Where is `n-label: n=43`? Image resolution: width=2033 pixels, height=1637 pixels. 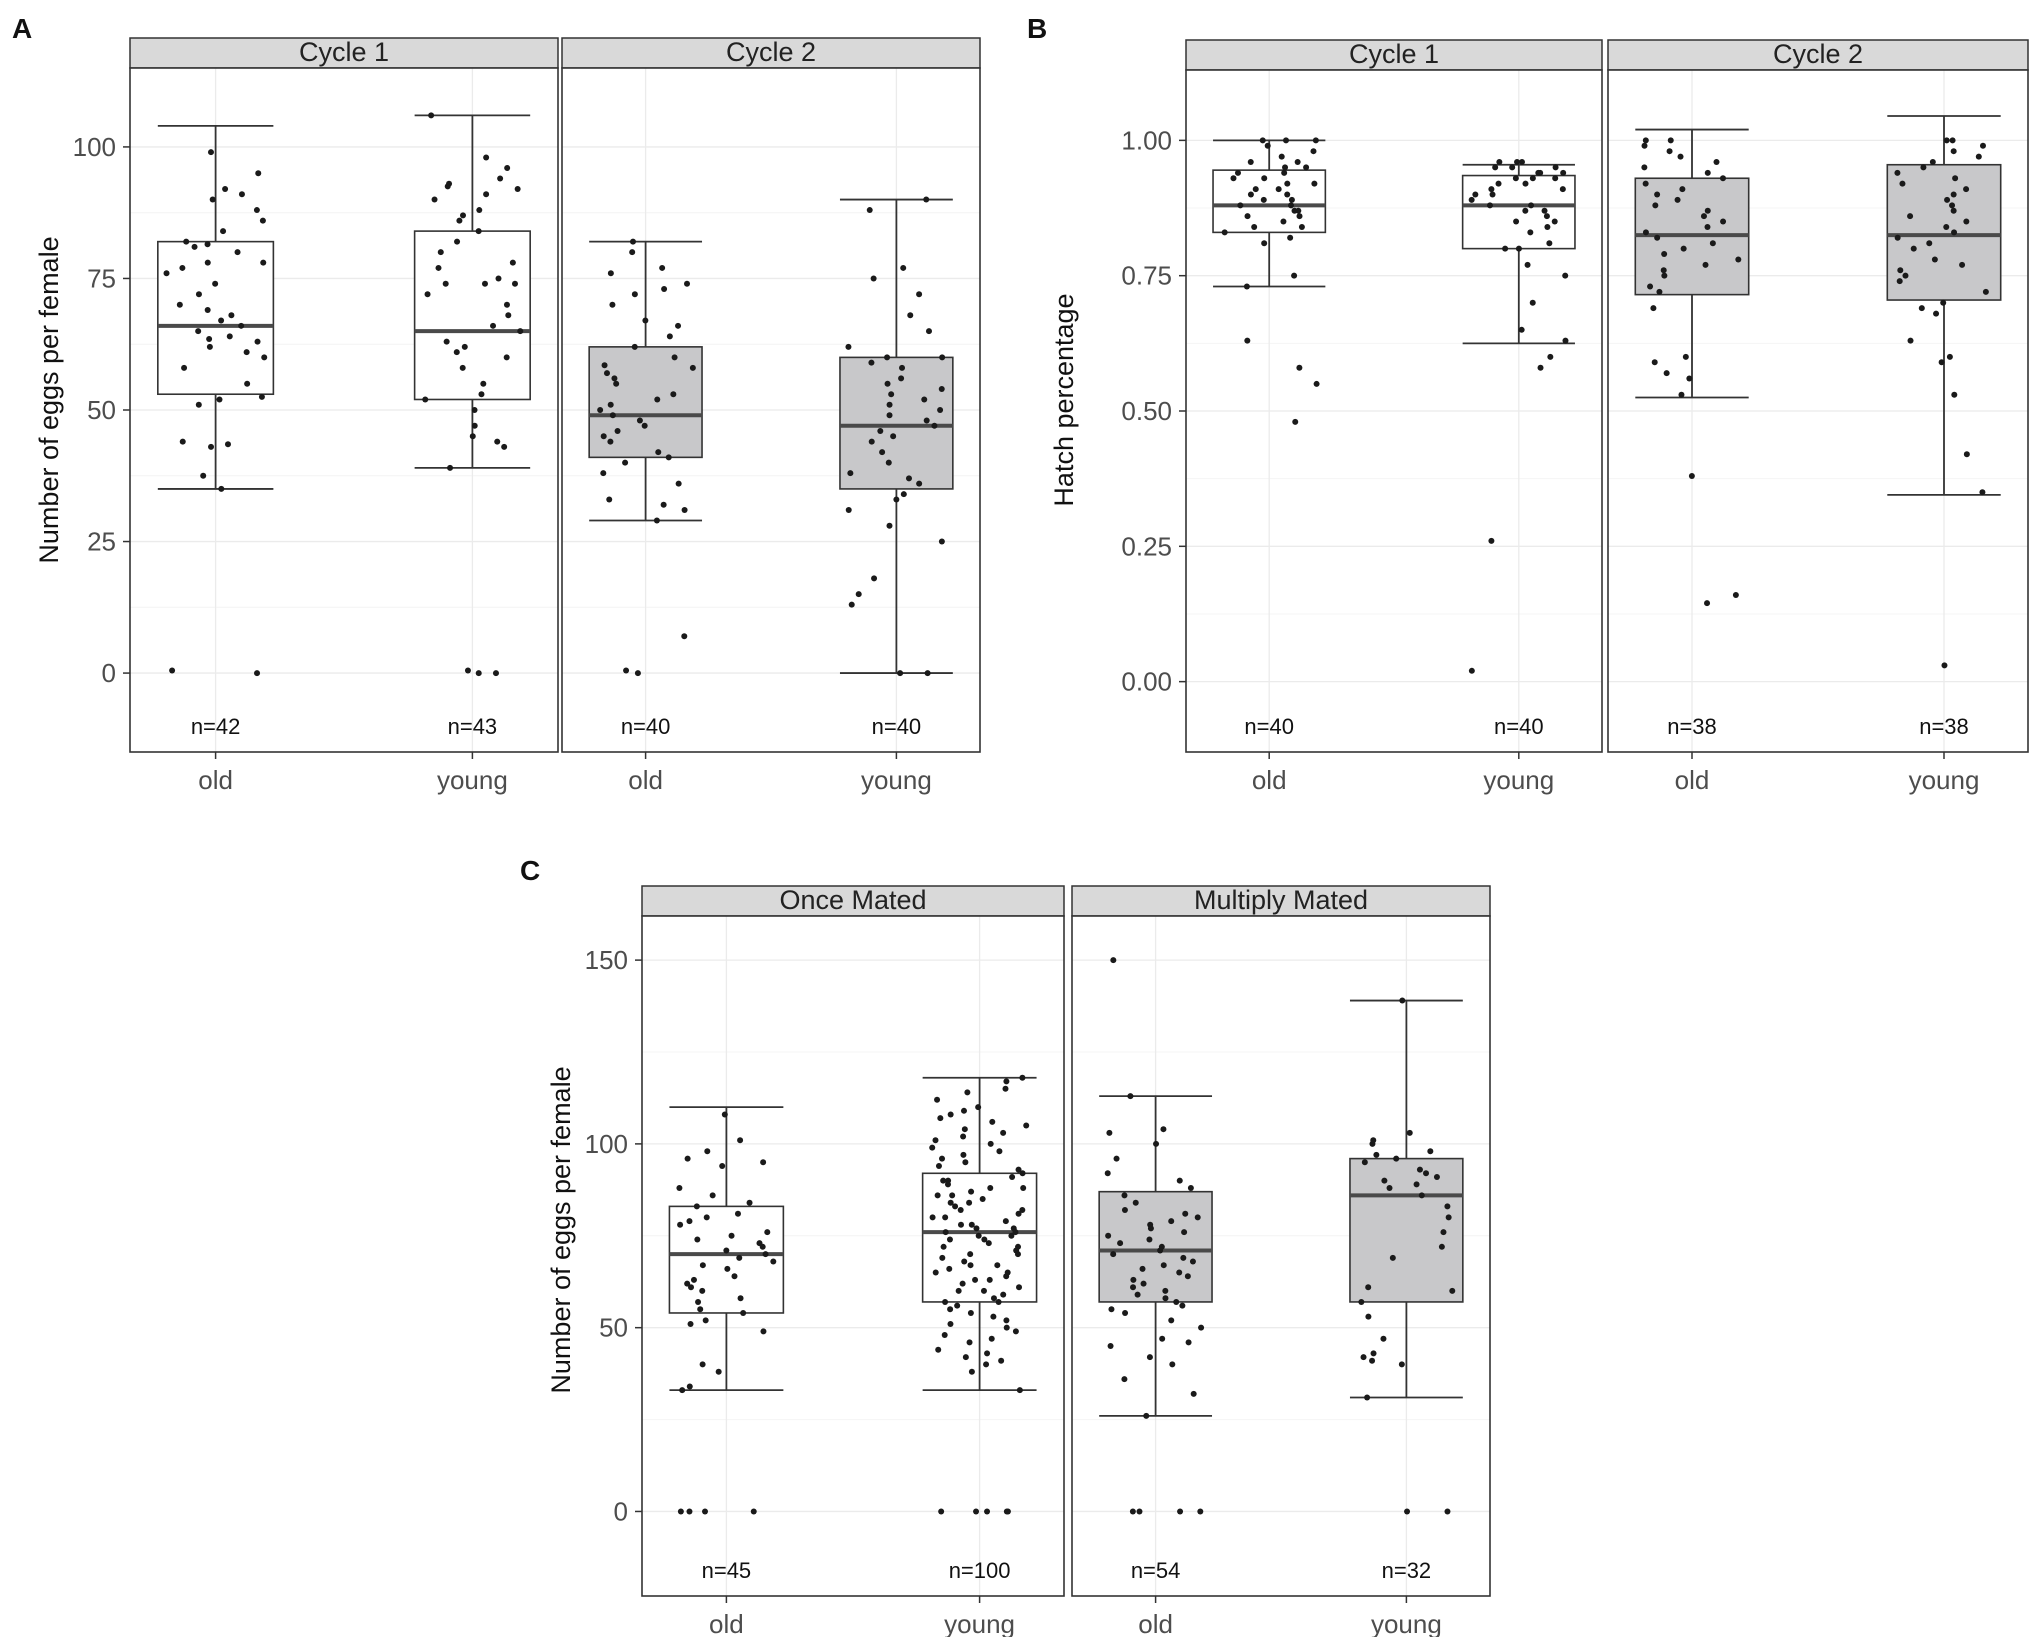 n-label: n=43 is located at coordinates (473, 726).